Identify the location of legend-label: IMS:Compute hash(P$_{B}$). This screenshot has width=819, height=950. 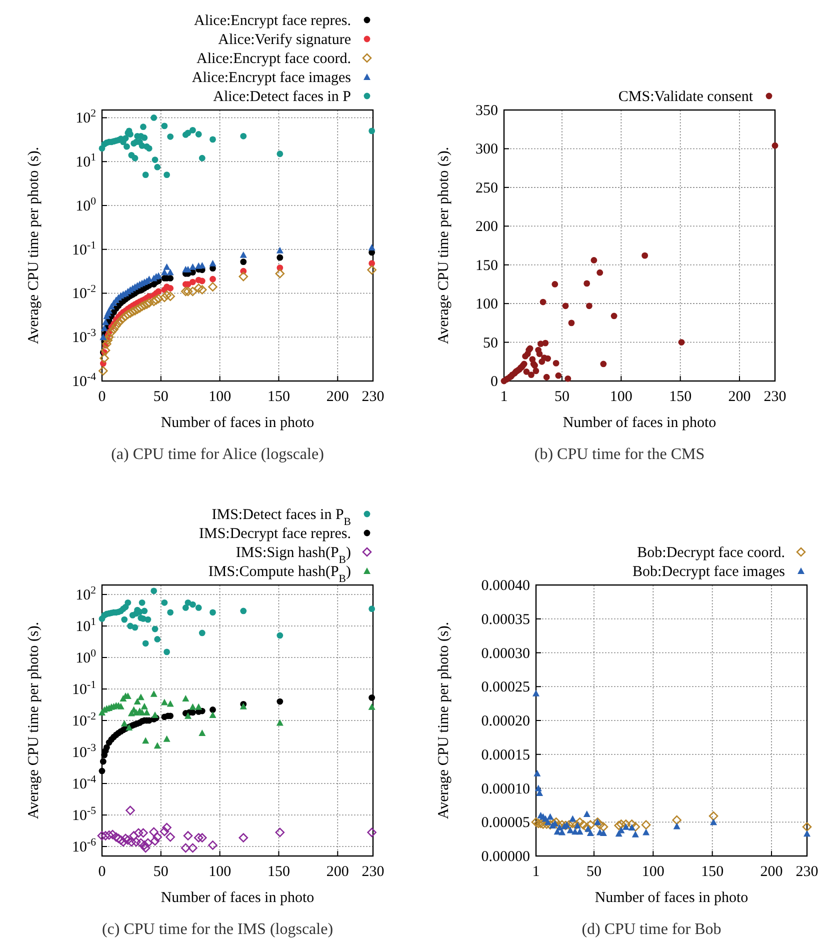
(279, 574).